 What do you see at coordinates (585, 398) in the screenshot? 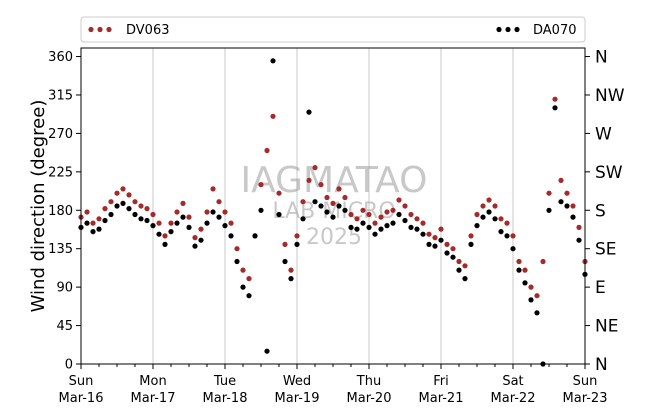
I see `x-tick-label: Mar-23` at bounding box center [585, 398].